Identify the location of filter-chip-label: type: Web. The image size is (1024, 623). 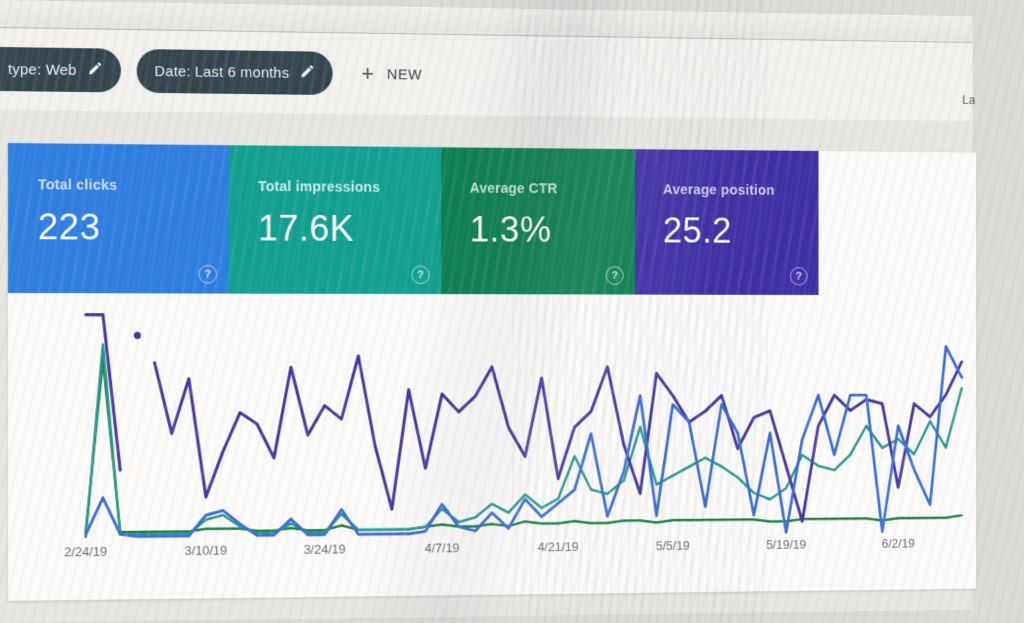
(42, 69).